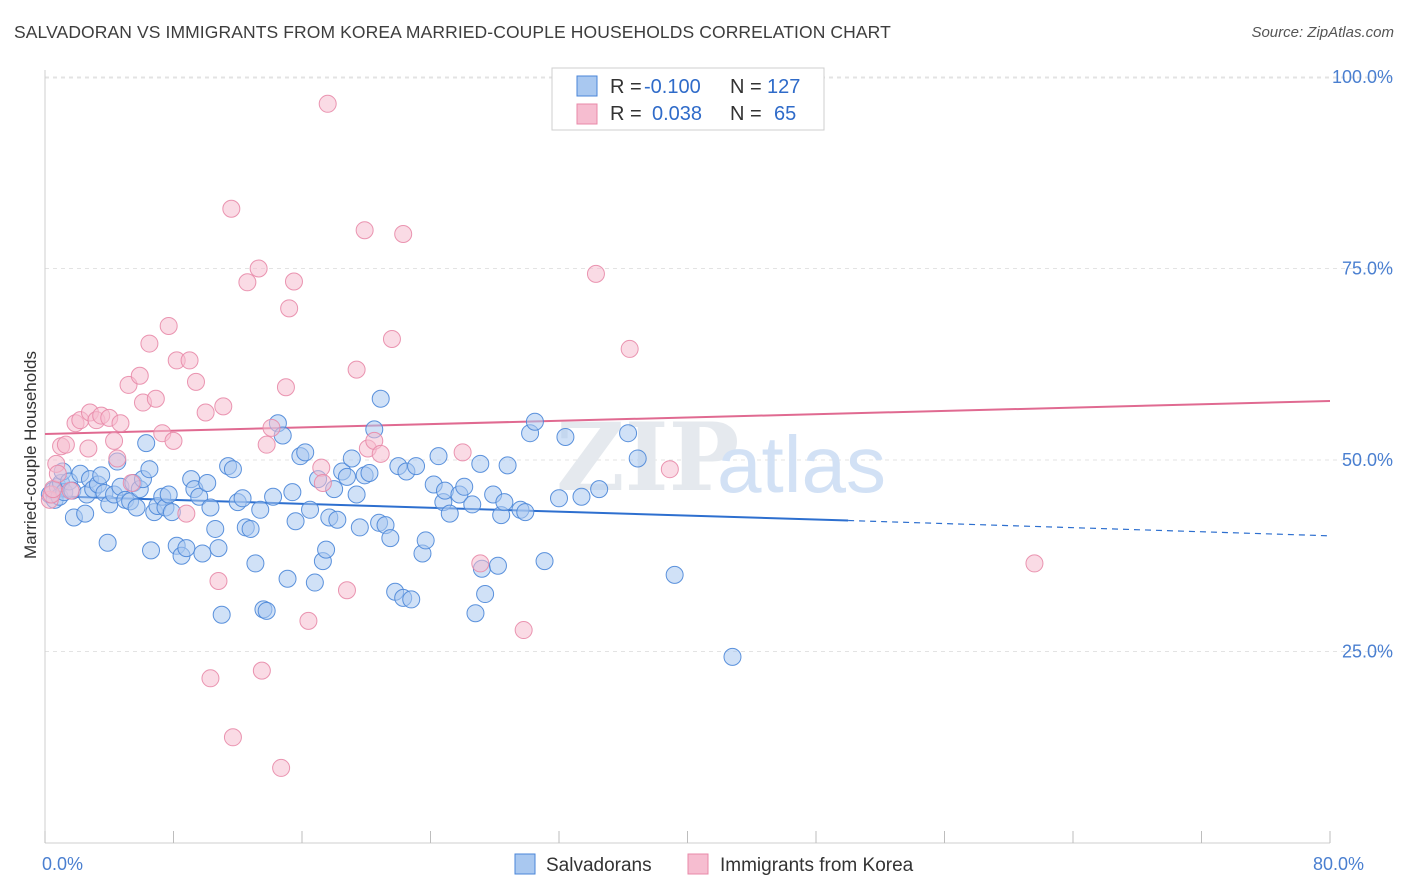 The image size is (1406, 892). Describe the element at coordinates (746, 87) in the screenshot. I see `legend-n-label-1: N =` at that location.